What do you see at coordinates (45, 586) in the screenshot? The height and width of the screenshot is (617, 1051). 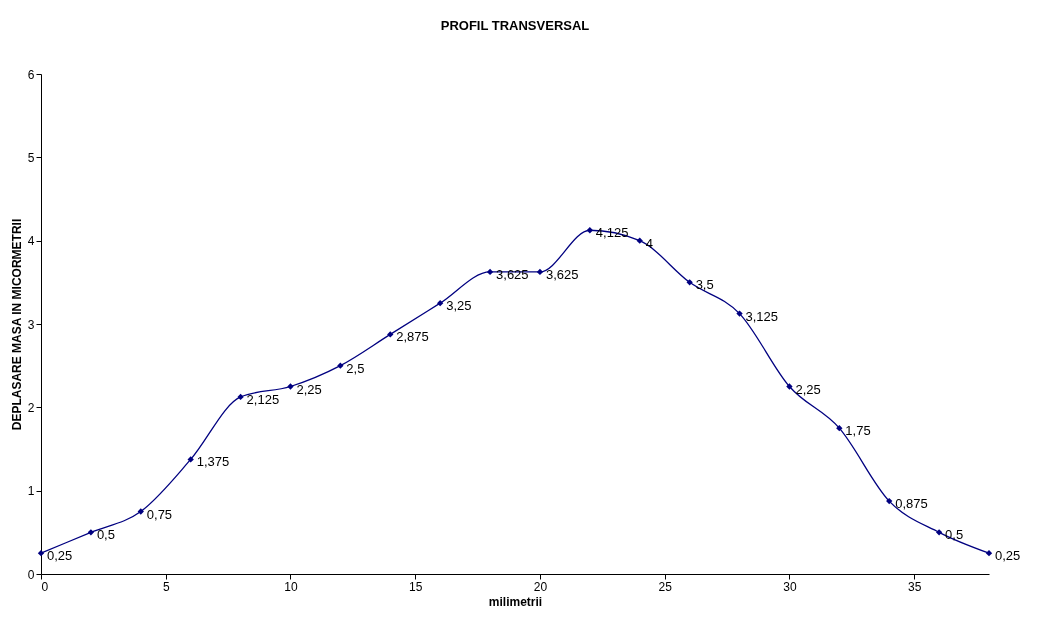 I see `x-tick-label: 0` at bounding box center [45, 586].